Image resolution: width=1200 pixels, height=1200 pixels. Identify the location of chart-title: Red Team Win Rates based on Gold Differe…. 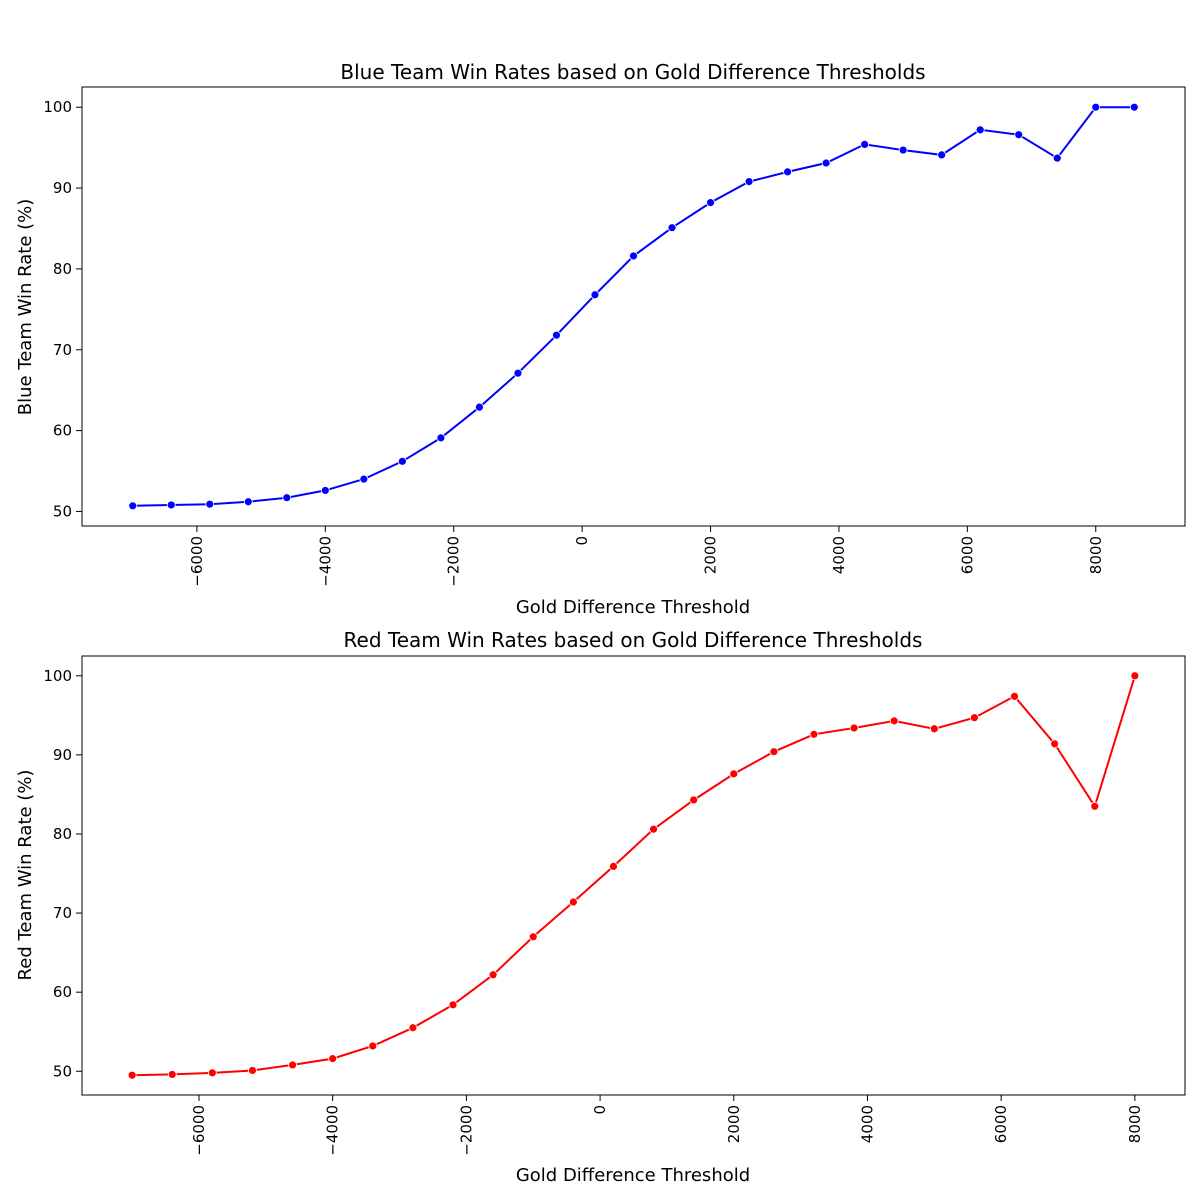
(633, 640).